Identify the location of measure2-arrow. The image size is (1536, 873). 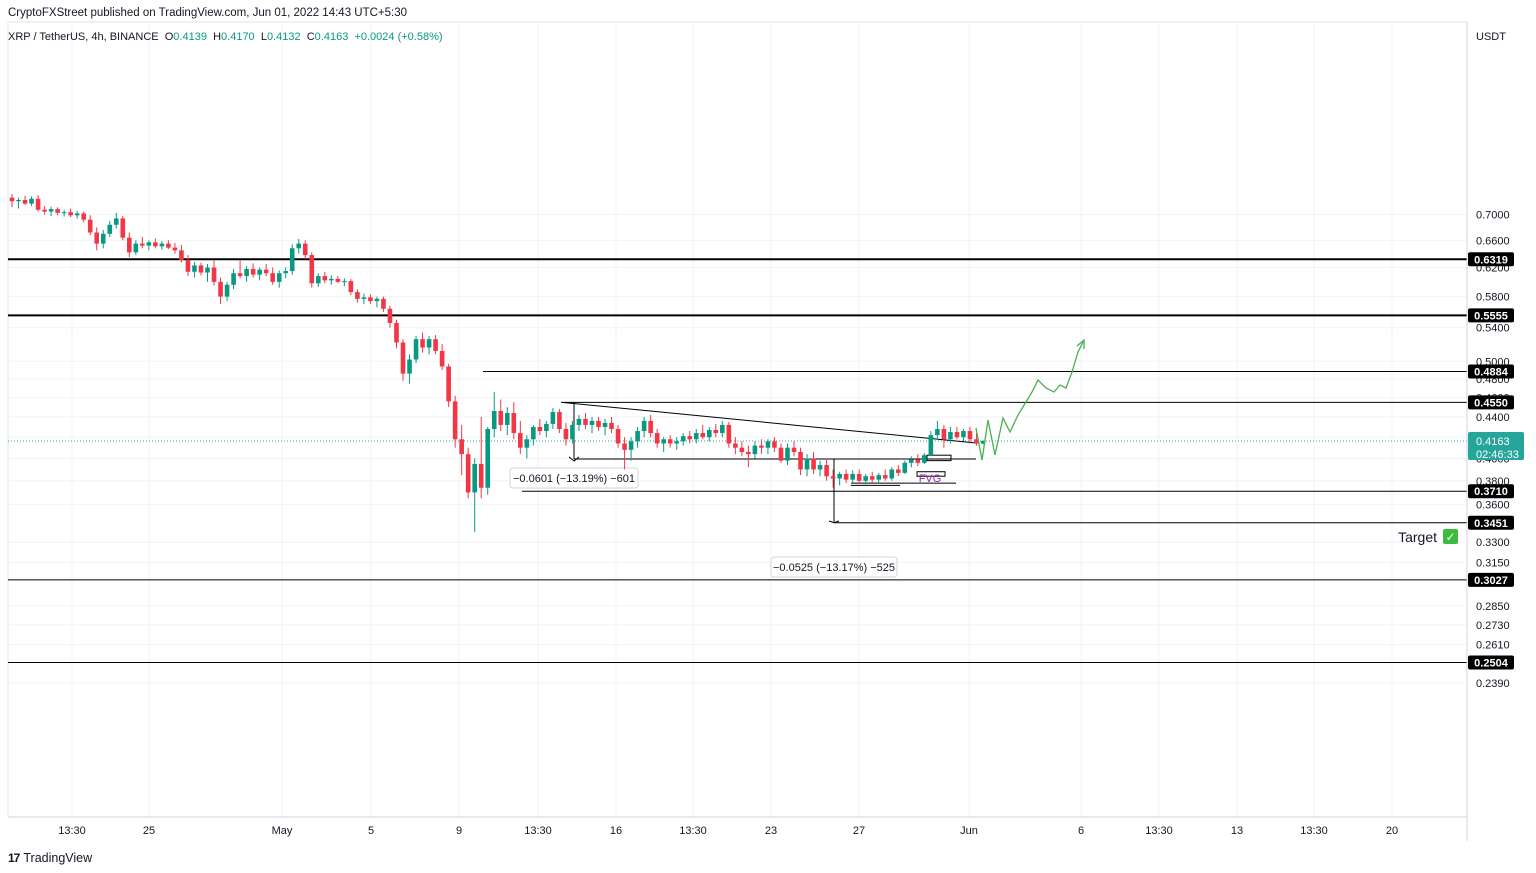
(834, 522).